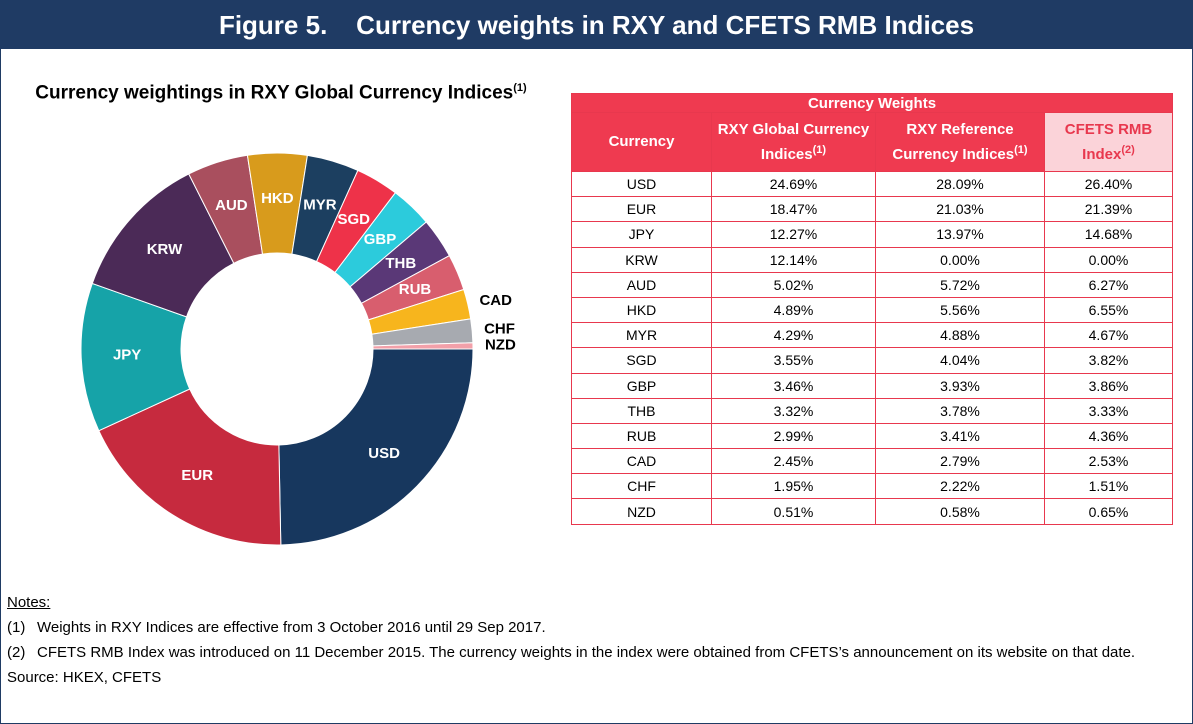 The width and height of the screenshot is (1193, 724). I want to click on column-header: CFETS RMB Index(2), so click(1108, 142).